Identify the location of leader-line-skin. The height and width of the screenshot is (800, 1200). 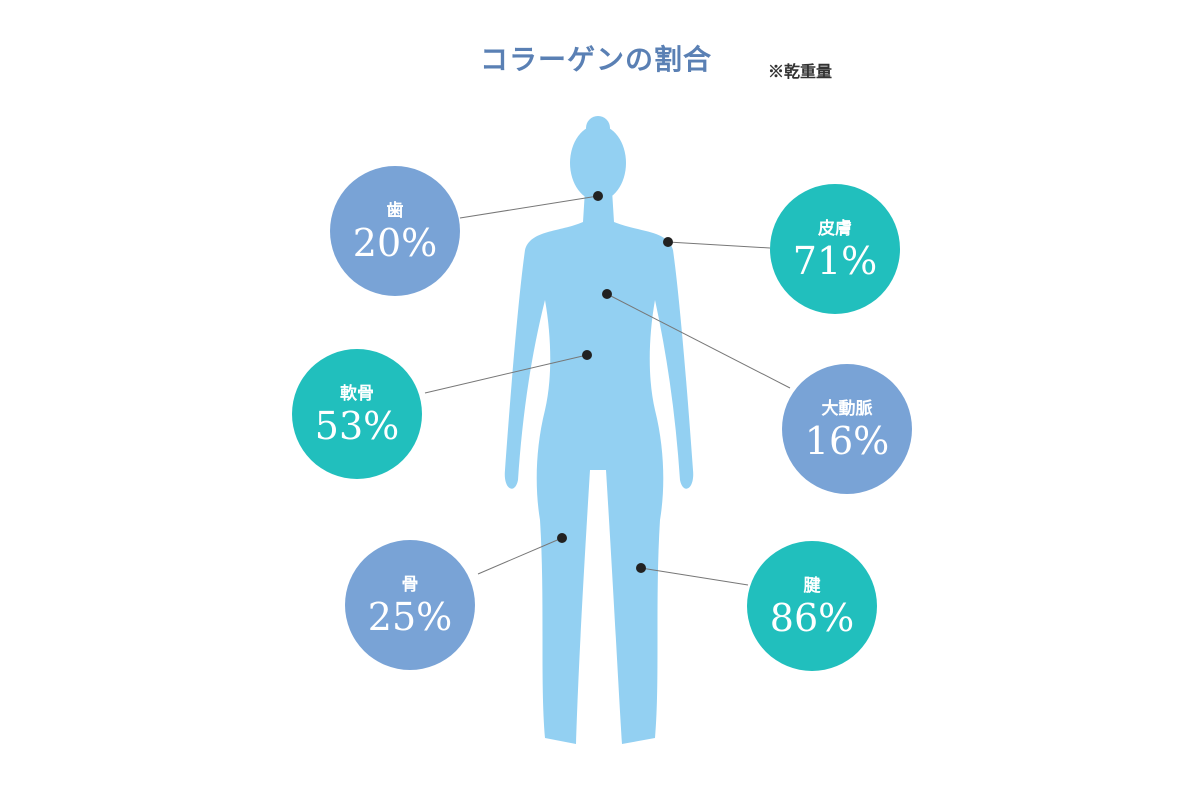
(719, 245).